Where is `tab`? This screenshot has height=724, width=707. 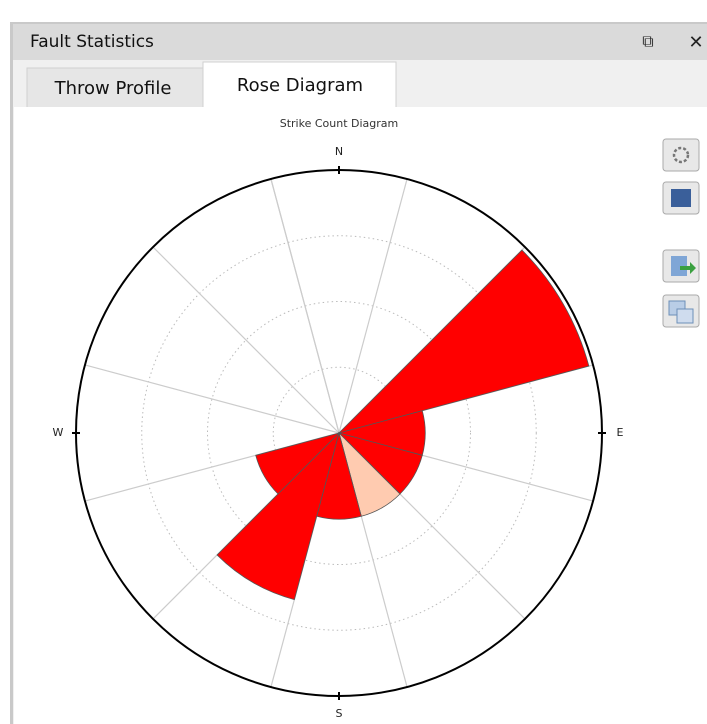 tab is located at coordinates (115, 88).